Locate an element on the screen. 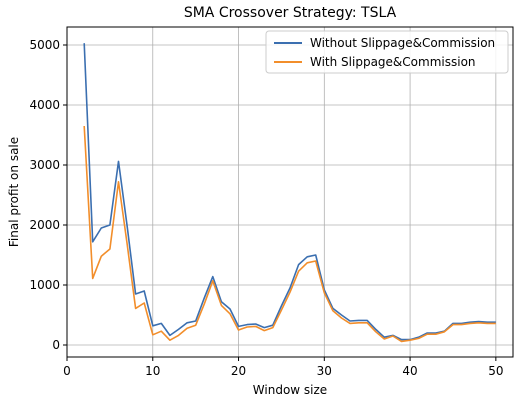 The width and height of the screenshot is (518, 401). y-tick-label: 2000 is located at coordinates (44, 225).